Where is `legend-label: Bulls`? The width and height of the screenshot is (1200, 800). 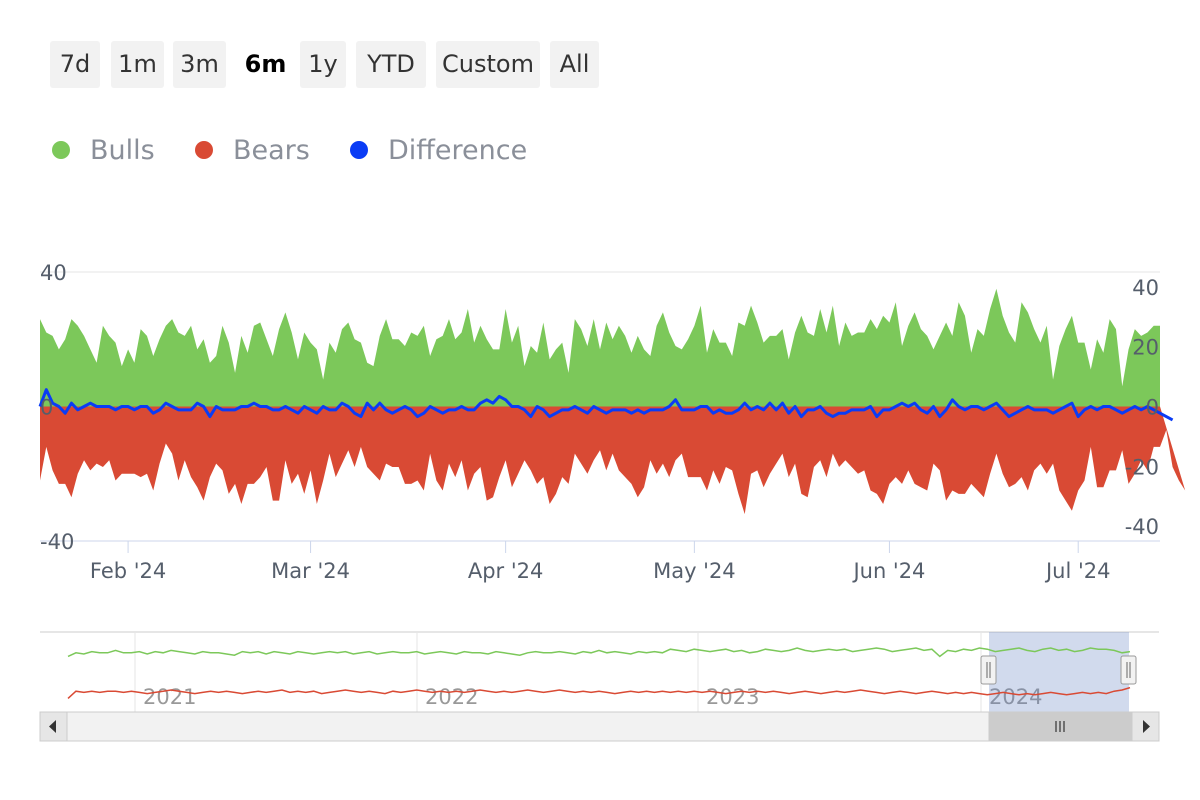
legend-label: Bulls is located at coordinates (122, 150).